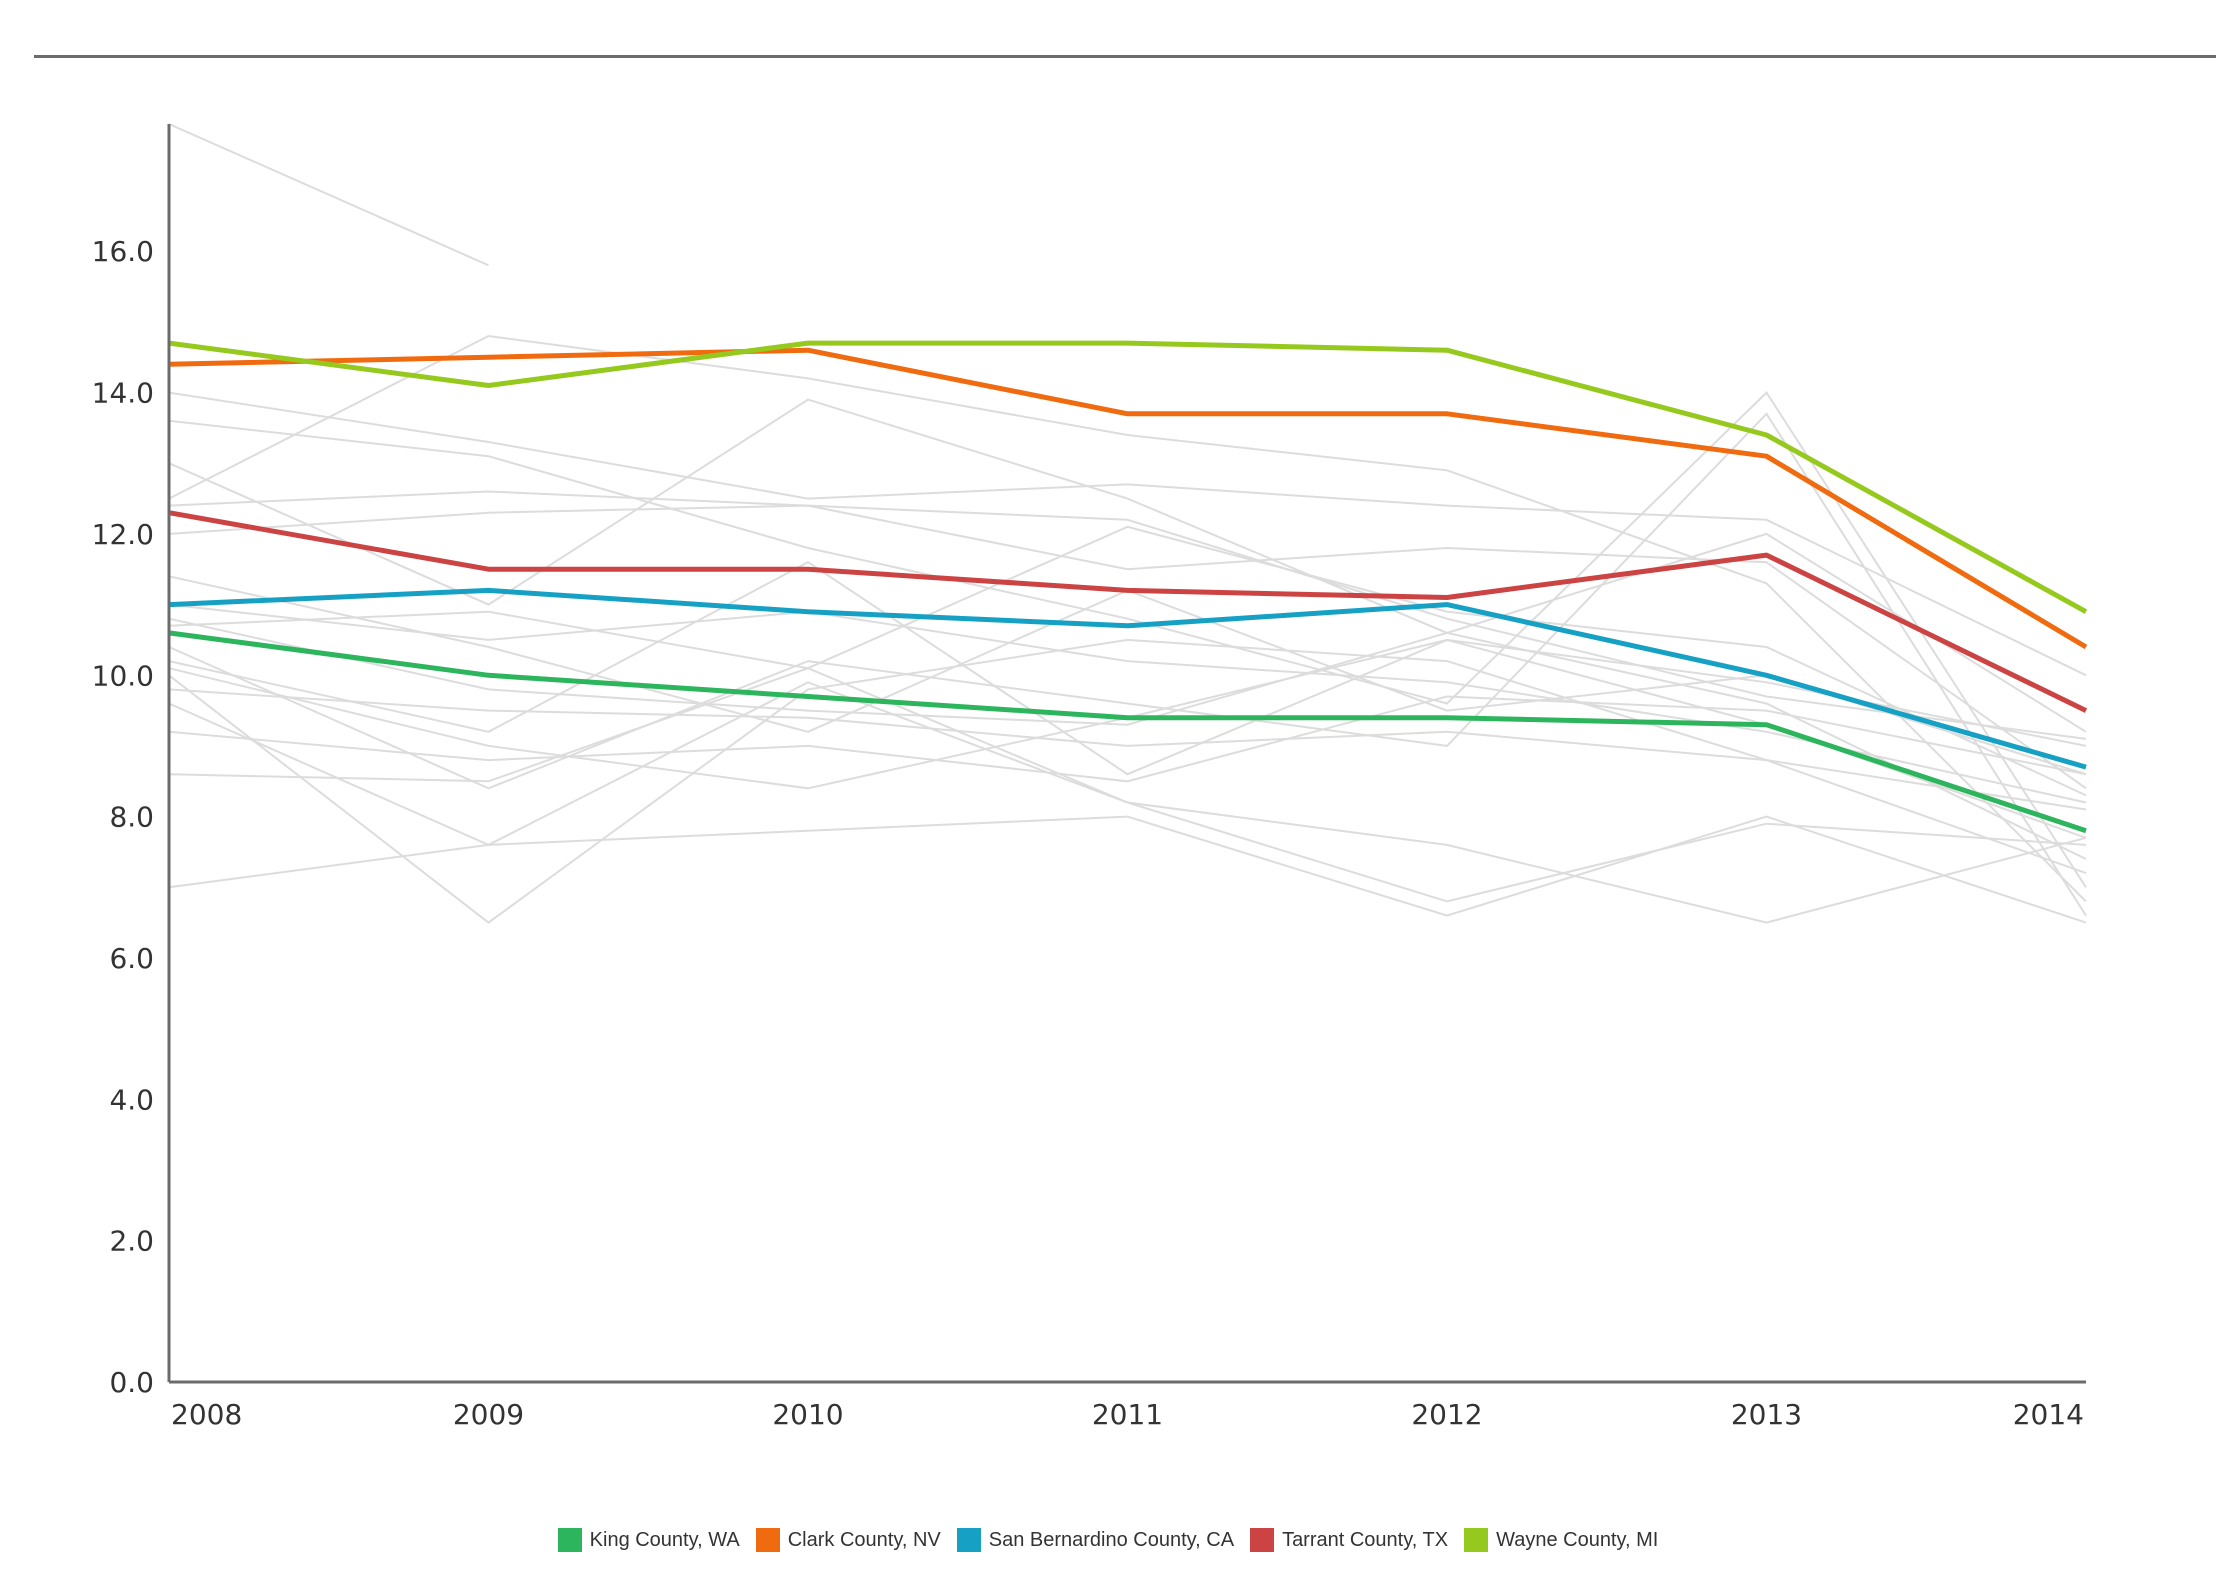 The width and height of the screenshot is (2216, 1594). I want to click on legend-label: Clark County, NV, so click(864, 1539).